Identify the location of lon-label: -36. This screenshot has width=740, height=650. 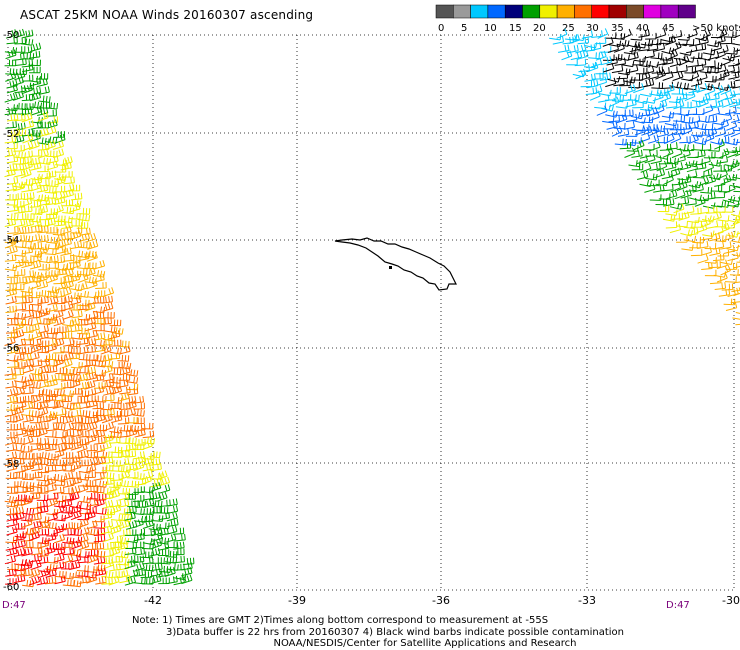
(441, 600).